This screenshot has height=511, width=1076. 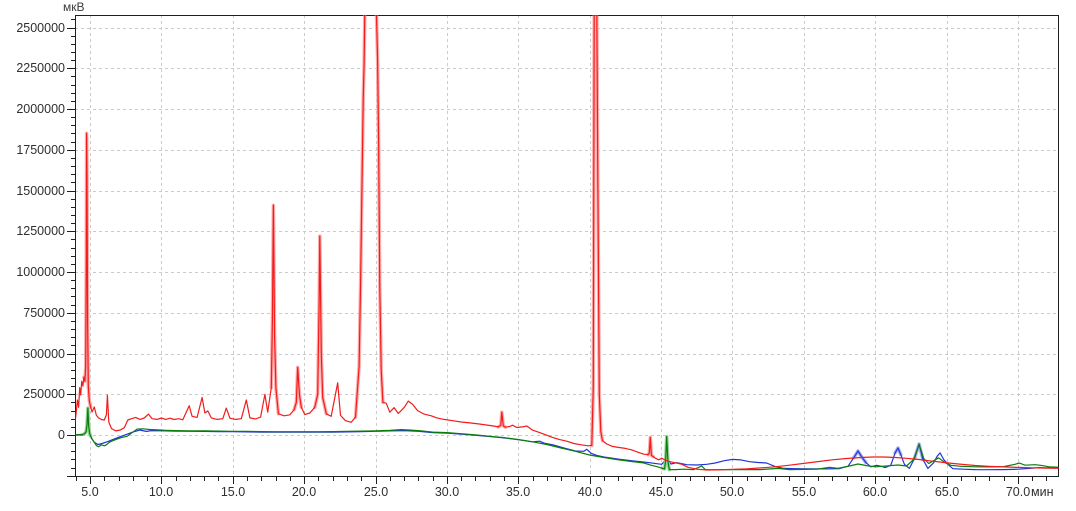 I want to click on x-tick-label: 15.0, so click(x=233, y=492).